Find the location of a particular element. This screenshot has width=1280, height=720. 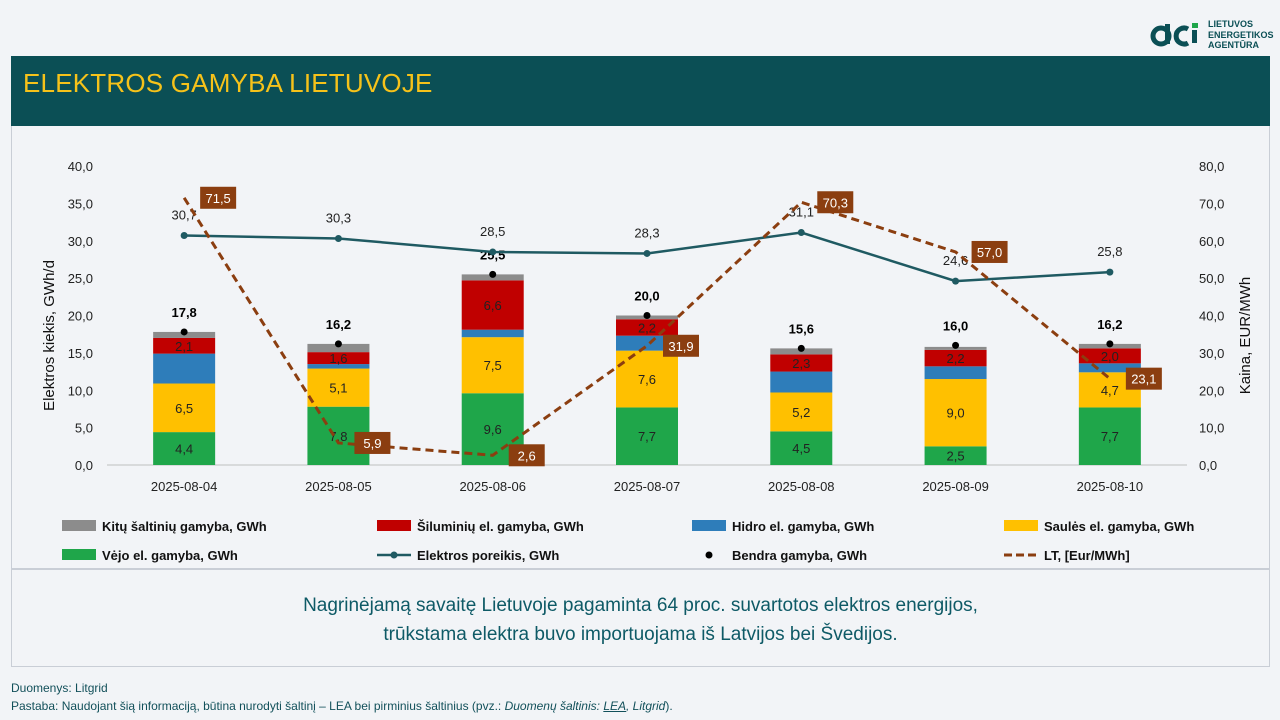

y2-tick-label: 20,0 is located at coordinates (1211, 390).